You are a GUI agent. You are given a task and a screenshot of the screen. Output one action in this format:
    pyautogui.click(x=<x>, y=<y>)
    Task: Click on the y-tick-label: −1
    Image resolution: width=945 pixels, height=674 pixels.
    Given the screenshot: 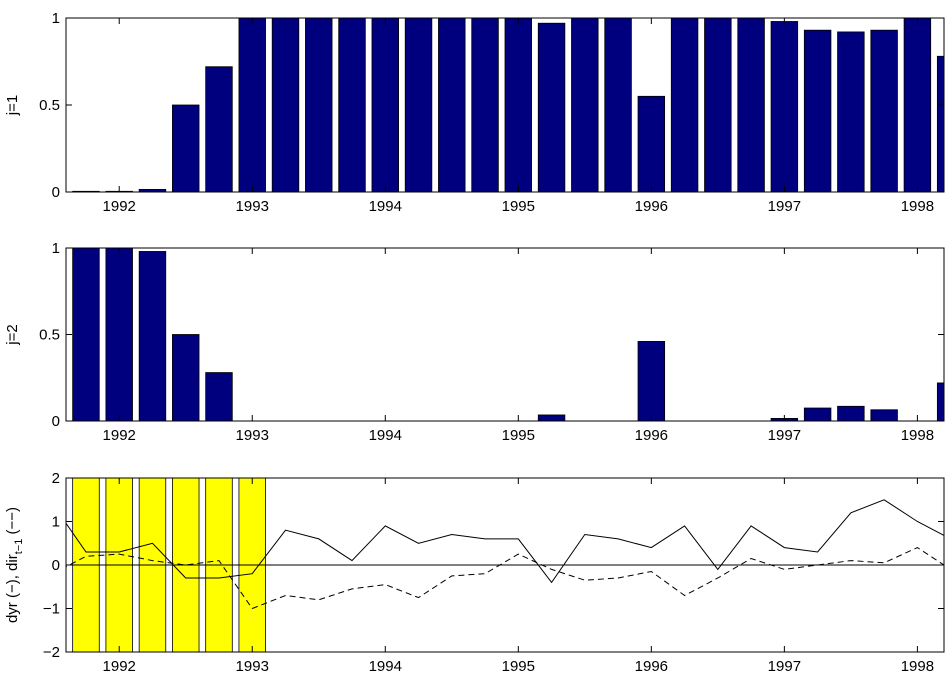 What is the action you would take?
    pyautogui.click(x=51, y=609)
    